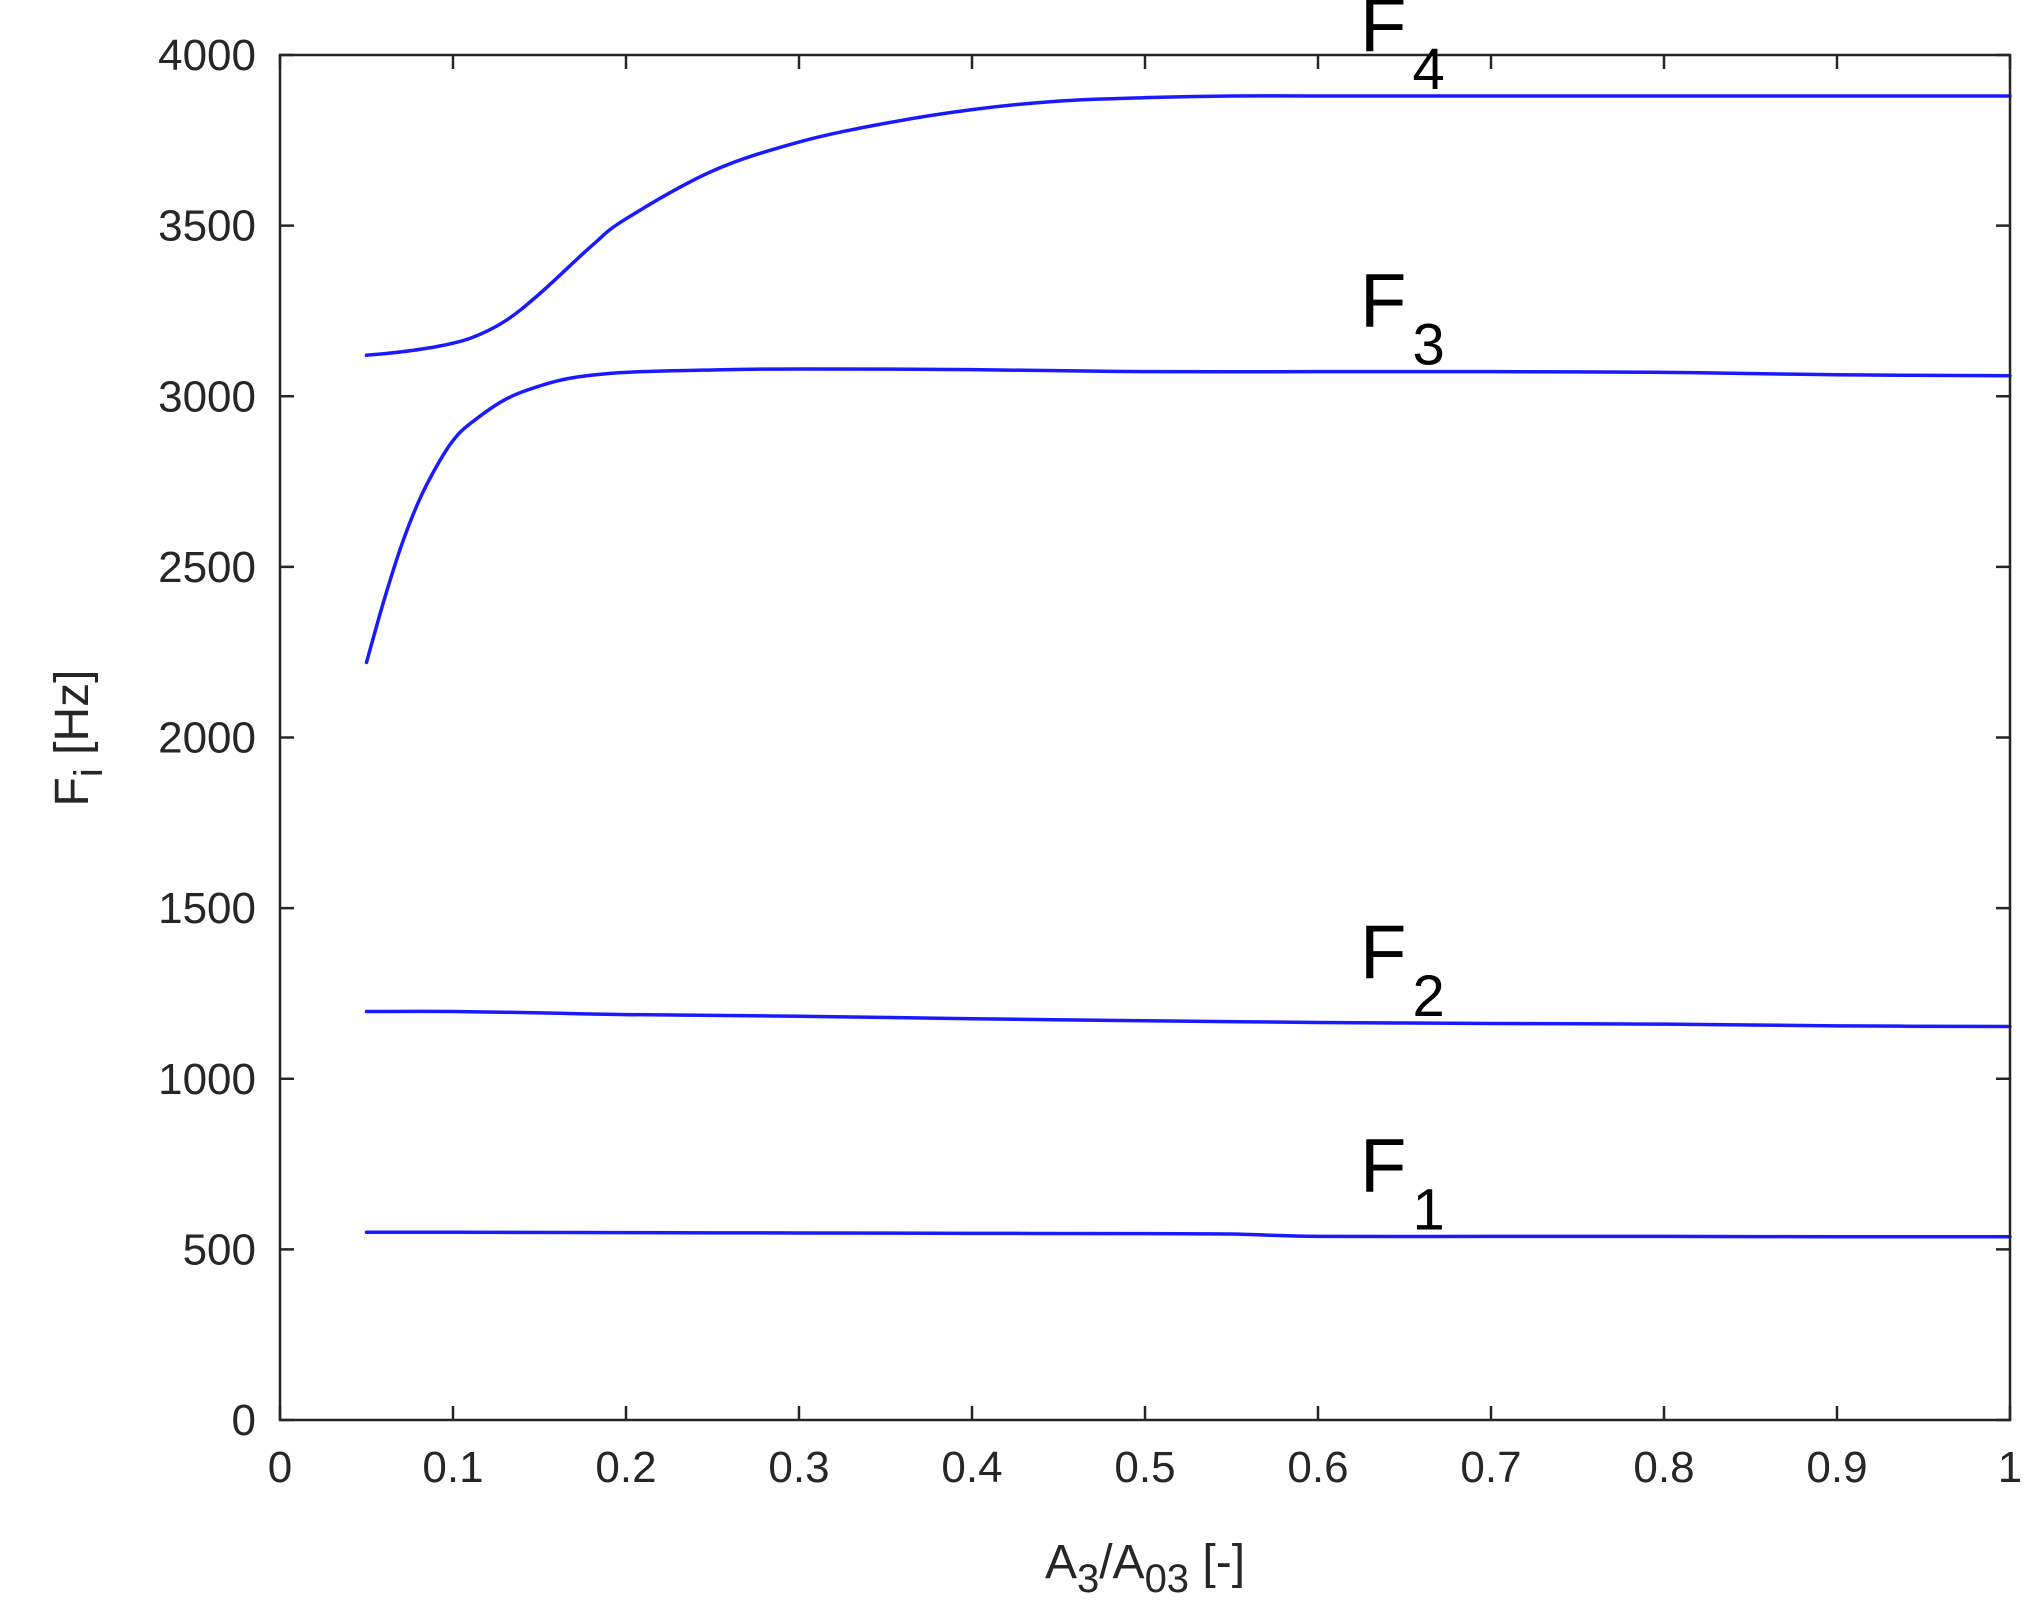  Describe the element at coordinates (1836, 1467) in the screenshot. I see `x-tick-label: 0.9` at that location.